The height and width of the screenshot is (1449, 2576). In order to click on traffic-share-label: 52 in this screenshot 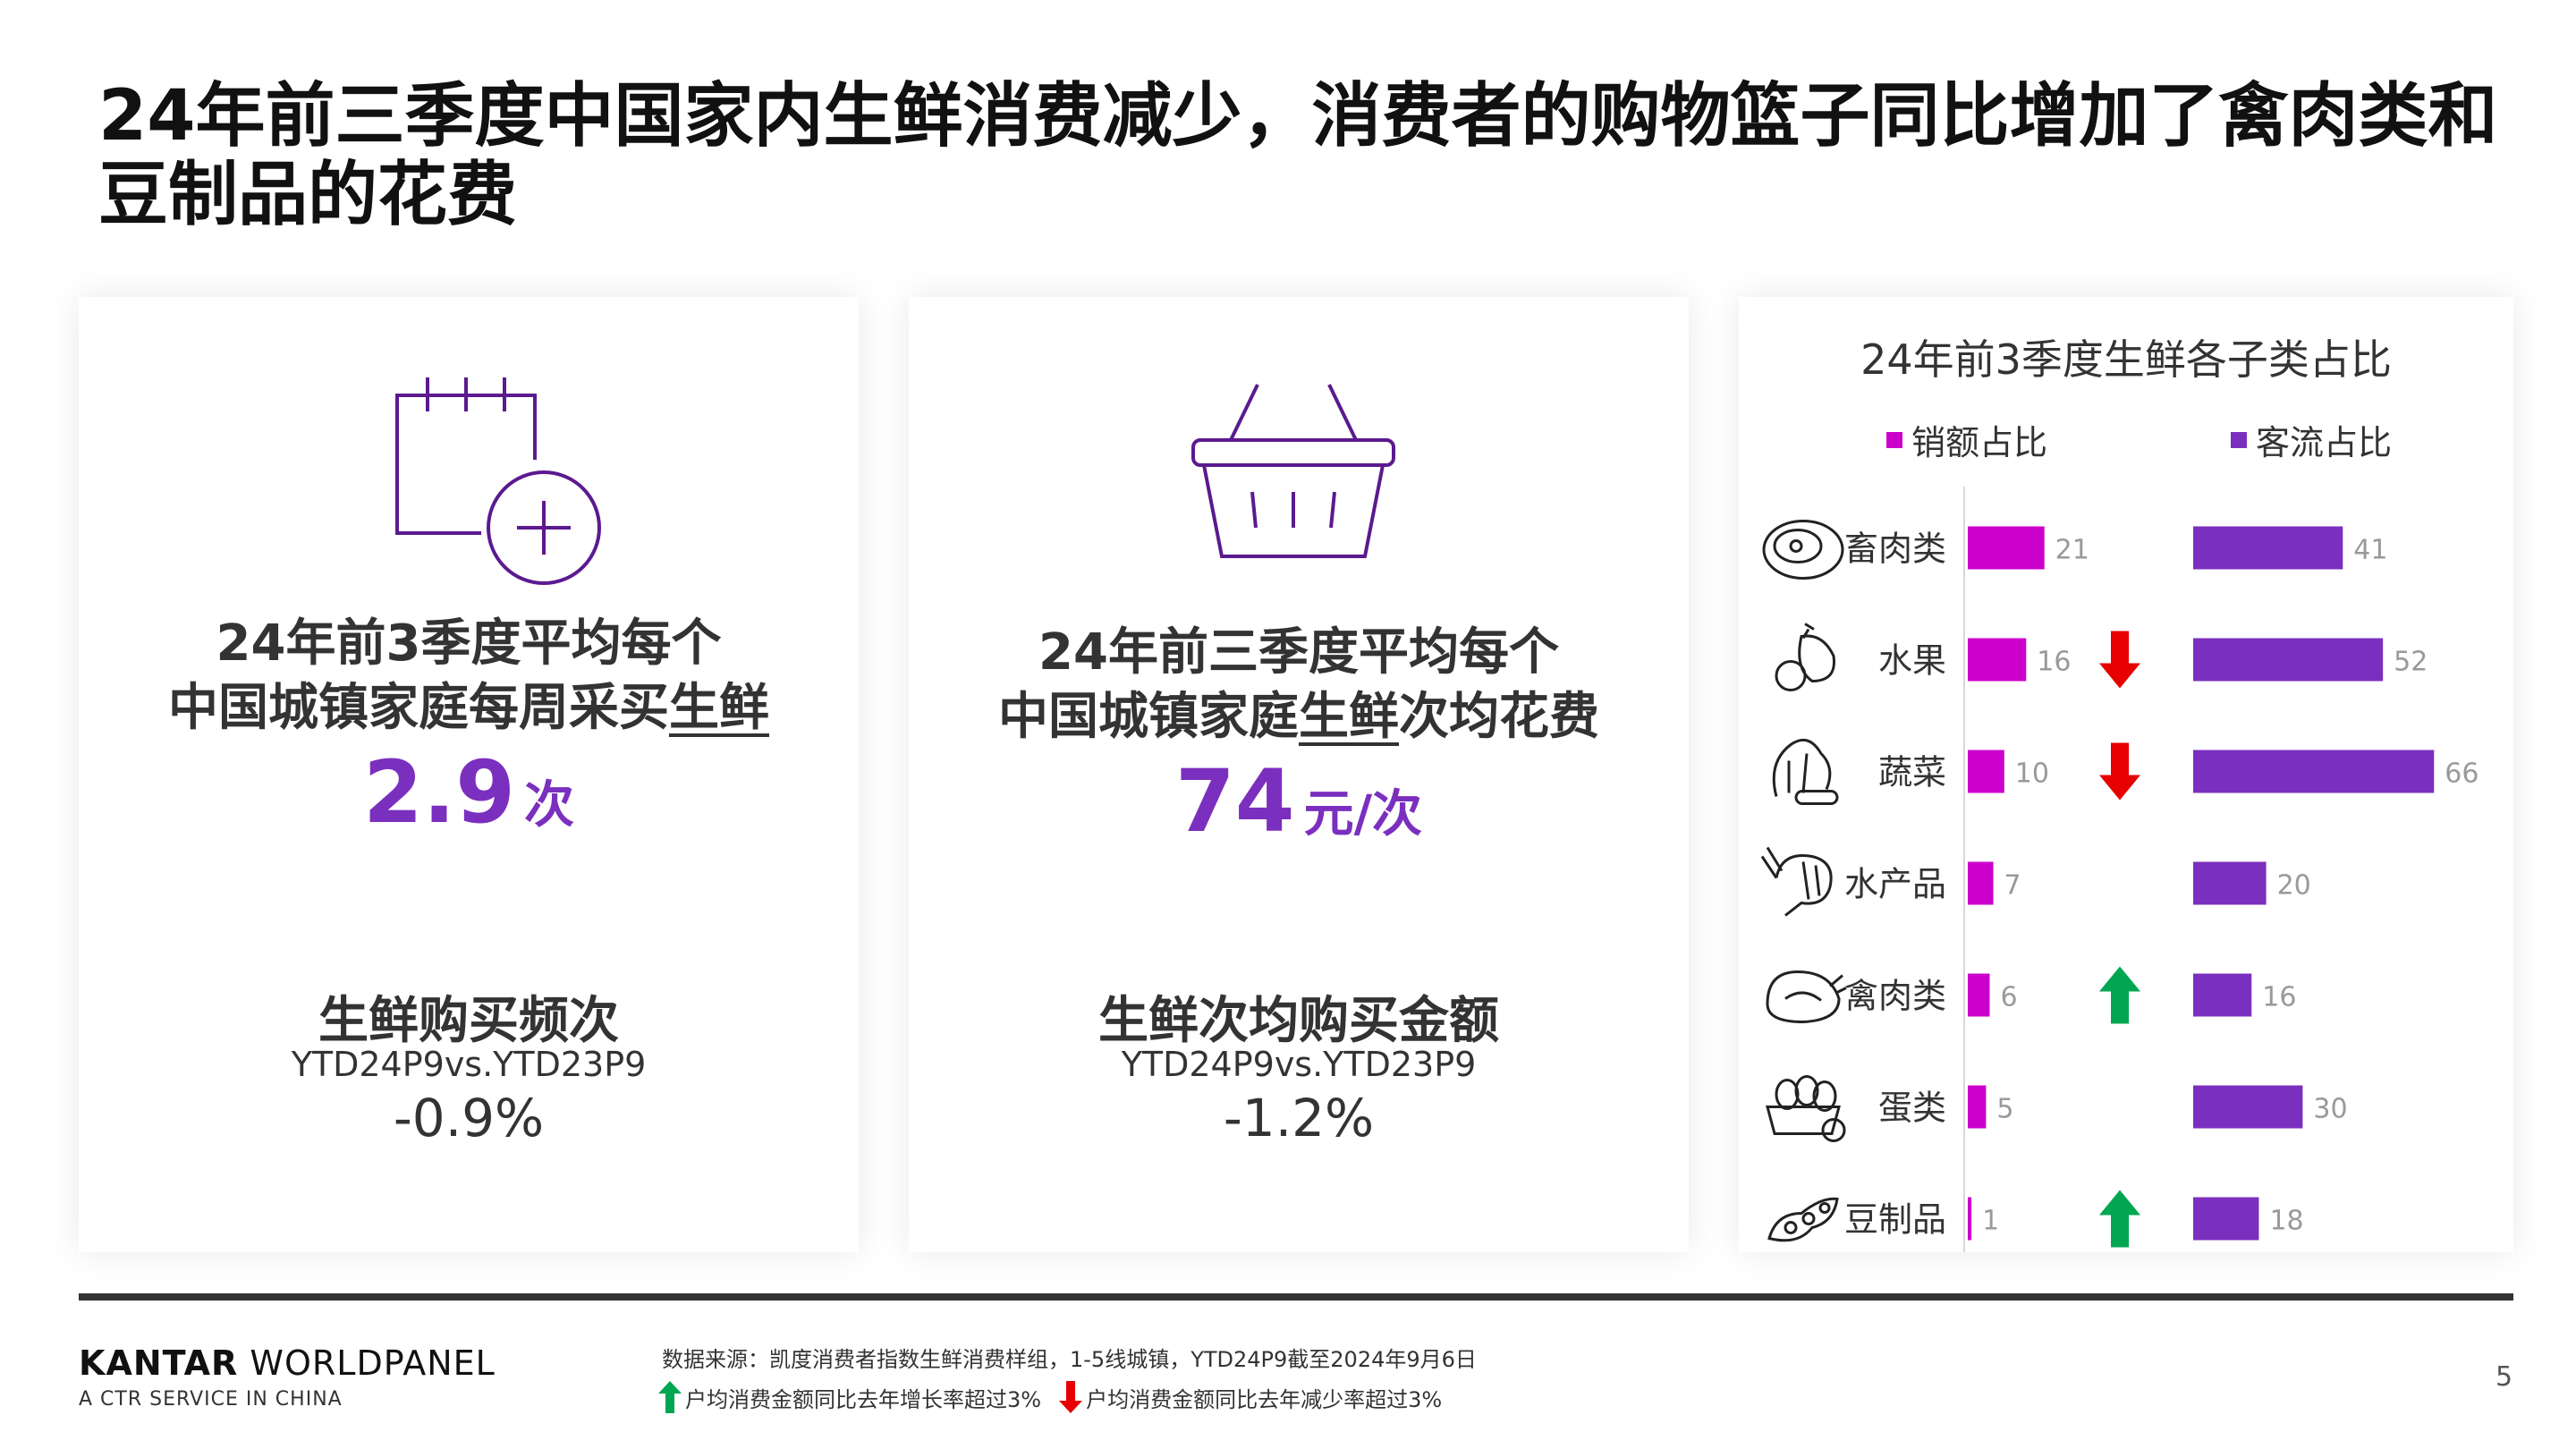, I will do `click(2411, 662)`.